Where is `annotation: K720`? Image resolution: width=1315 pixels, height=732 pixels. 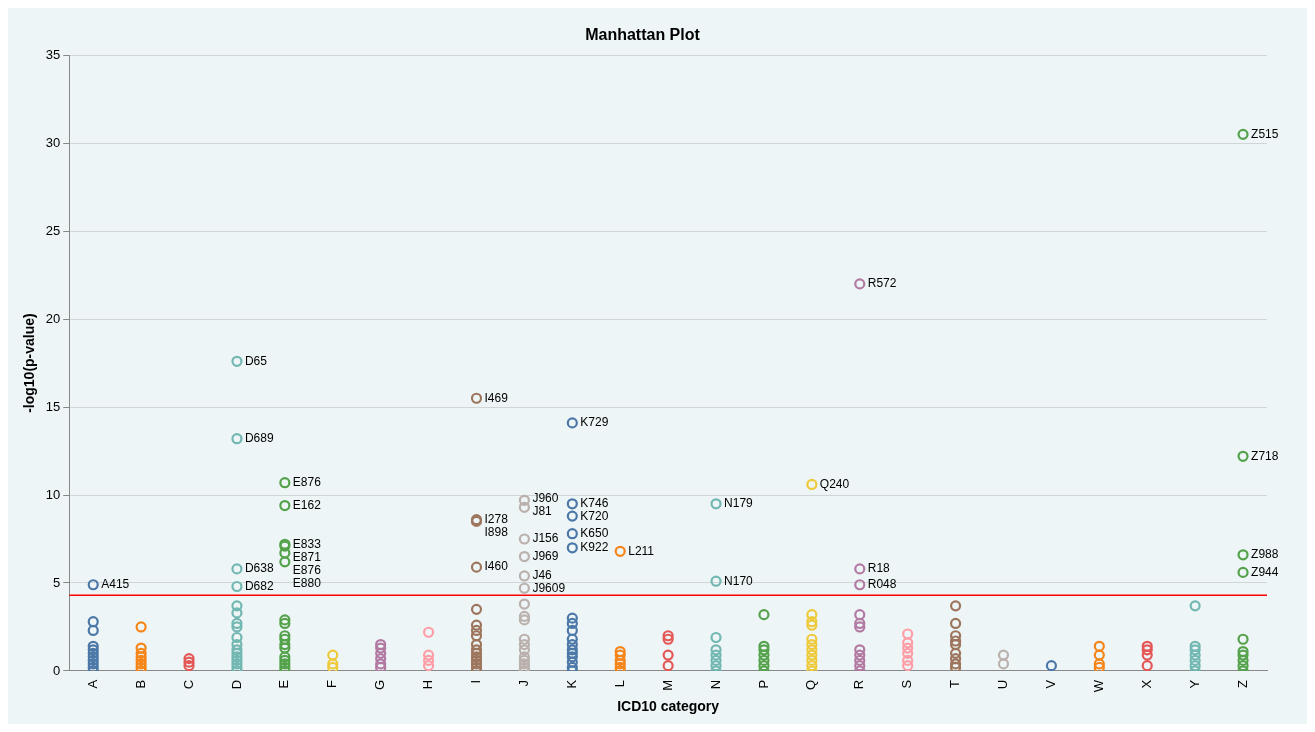 annotation: K720 is located at coordinates (594, 516).